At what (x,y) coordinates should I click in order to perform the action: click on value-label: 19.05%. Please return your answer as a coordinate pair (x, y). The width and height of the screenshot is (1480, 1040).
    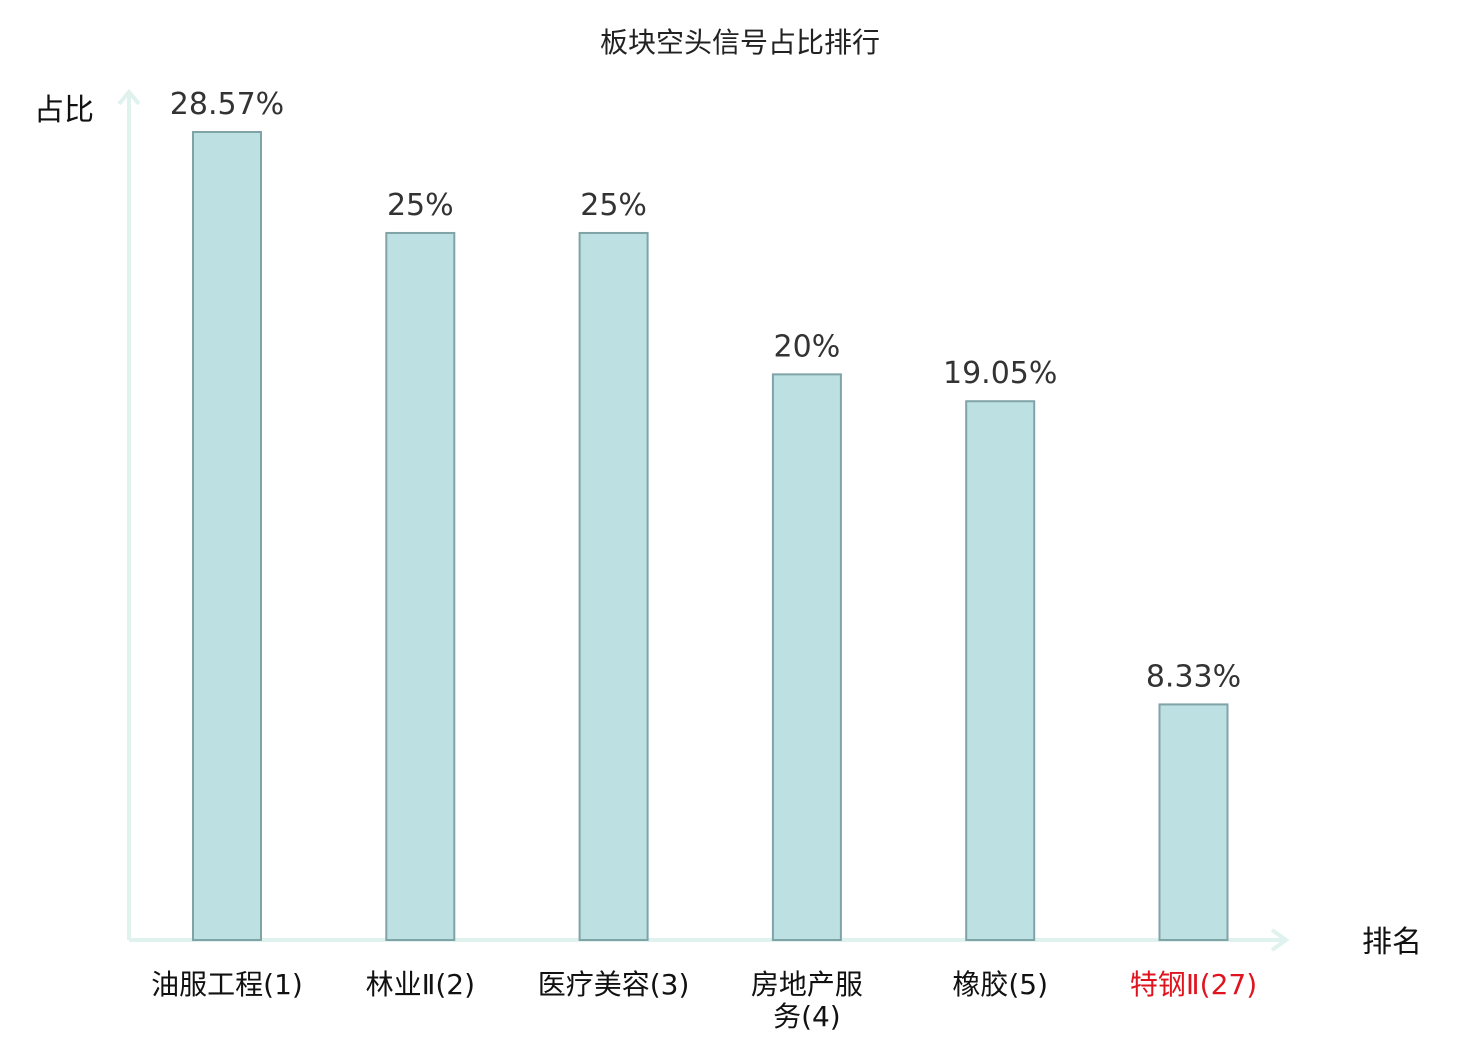
    Looking at the image, I should click on (1000, 373).